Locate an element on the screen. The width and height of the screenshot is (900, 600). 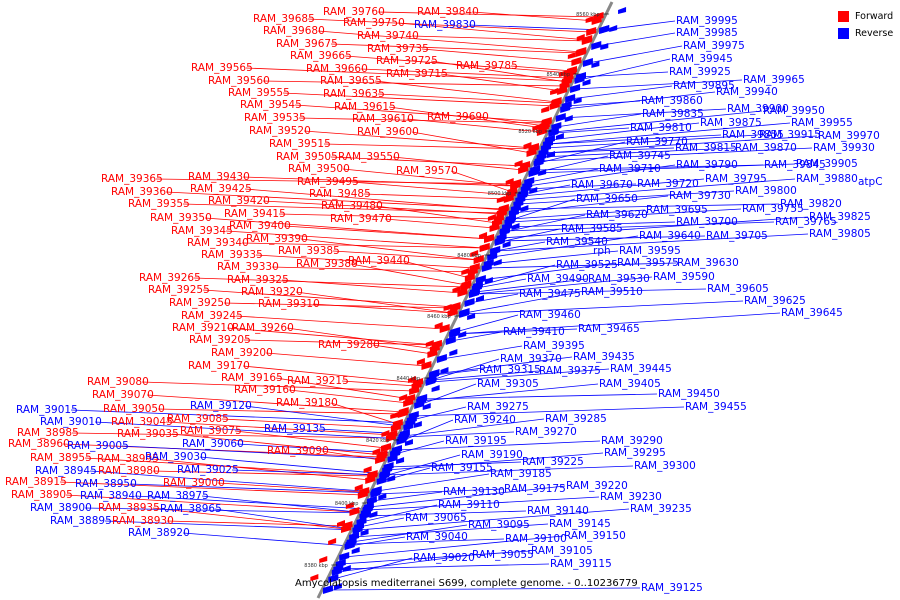
reverse-gene-label: RAM_39185 is located at coordinates (521, 474).